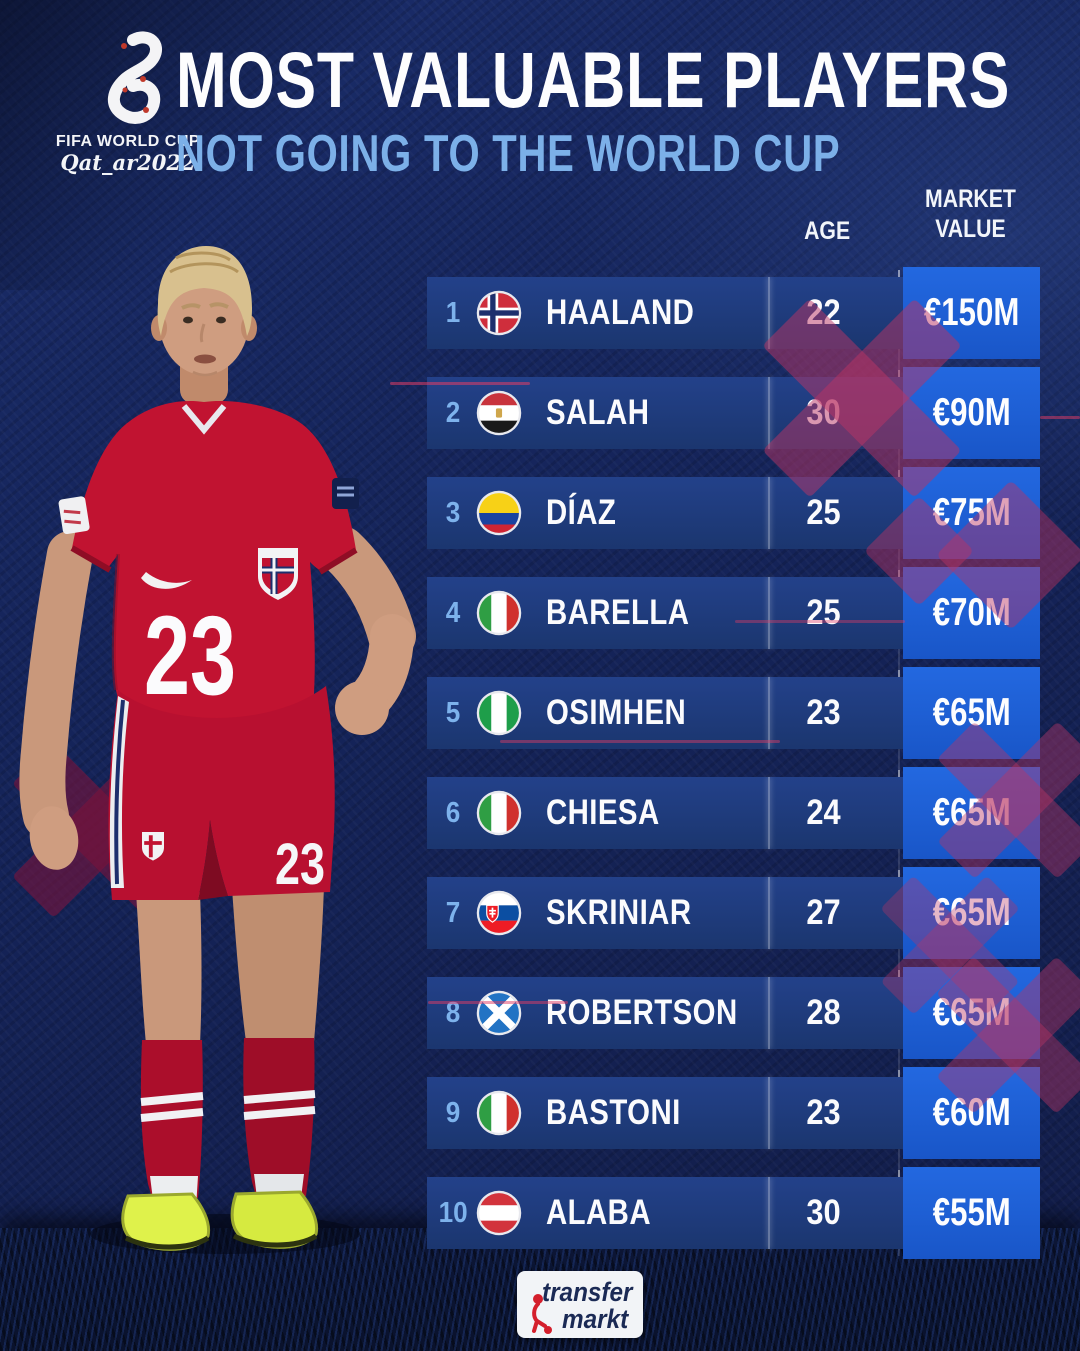 The image size is (1080, 1351). I want to click on qatar-2022-text: Qat_ar2022, so click(128, 162).